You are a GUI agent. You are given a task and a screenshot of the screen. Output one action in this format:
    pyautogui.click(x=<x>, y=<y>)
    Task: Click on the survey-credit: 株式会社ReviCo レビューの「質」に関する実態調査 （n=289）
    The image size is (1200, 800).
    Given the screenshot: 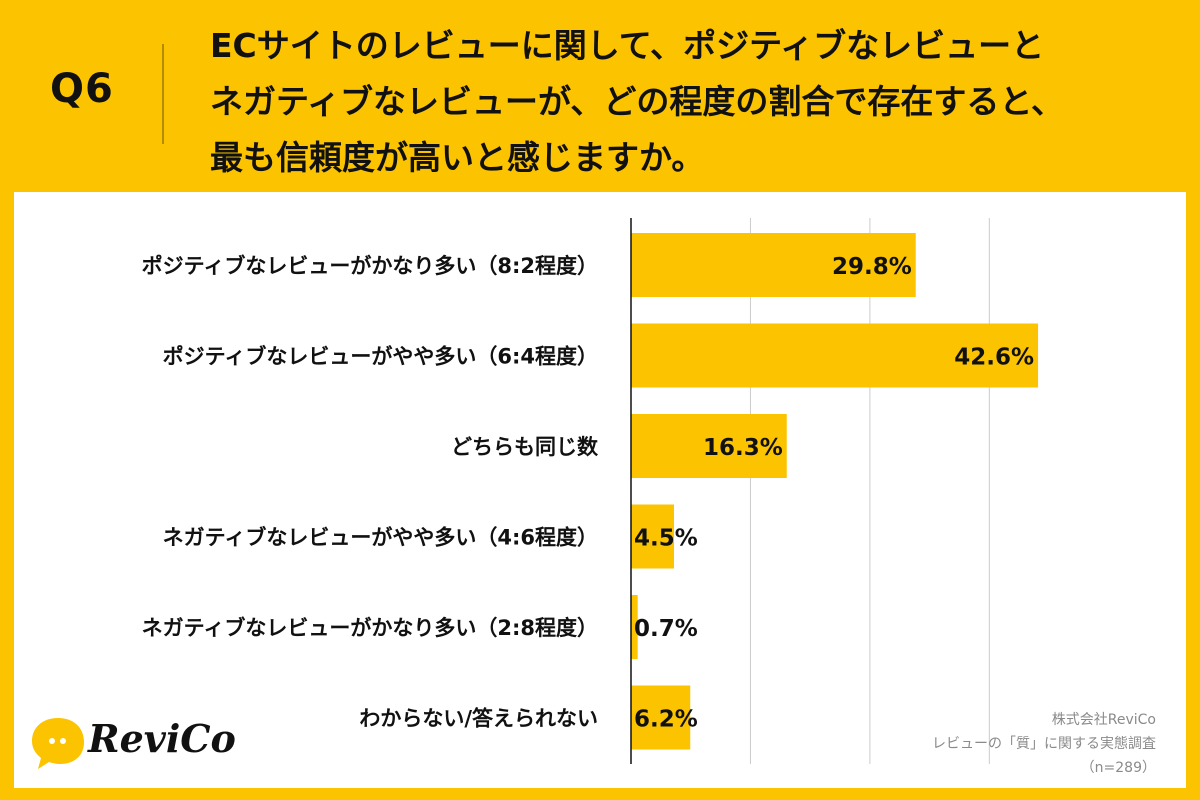 What is the action you would take?
    pyautogui.click(x=1044, y=744)
    